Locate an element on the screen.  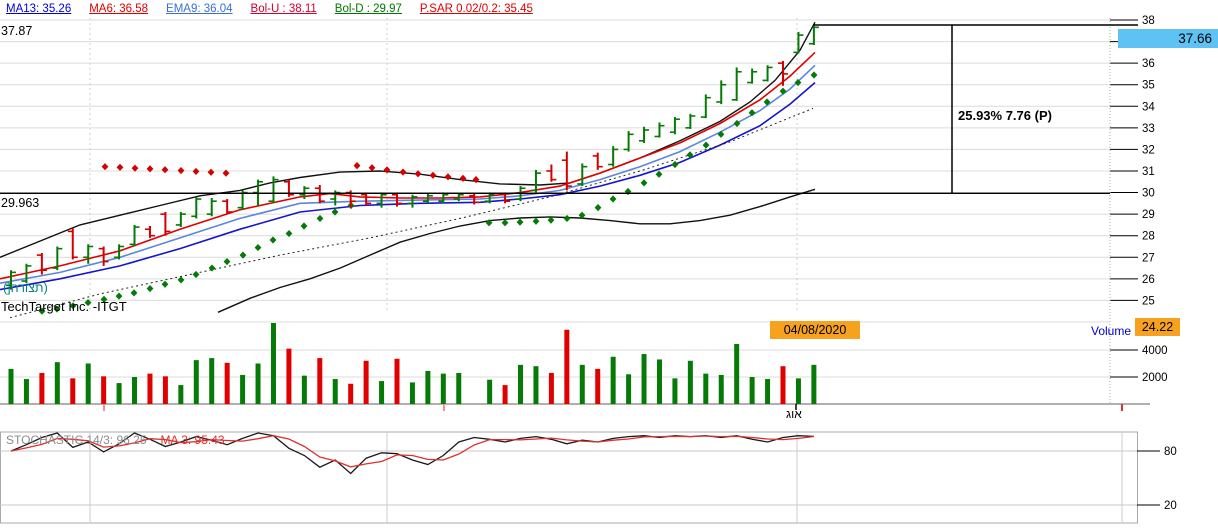
stochastic-legend-row: STOCHASTIC 14/3: 96.25 MA 3: 95.43 is located at coordinates (115, 440).